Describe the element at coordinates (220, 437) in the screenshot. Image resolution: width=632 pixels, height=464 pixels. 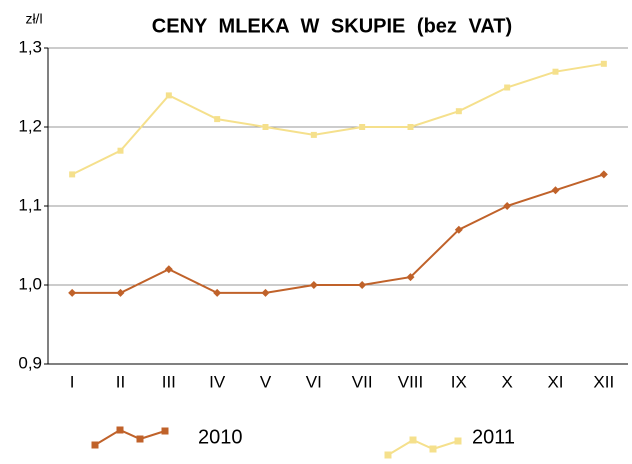
I see `legend-label: 2010` at that location.